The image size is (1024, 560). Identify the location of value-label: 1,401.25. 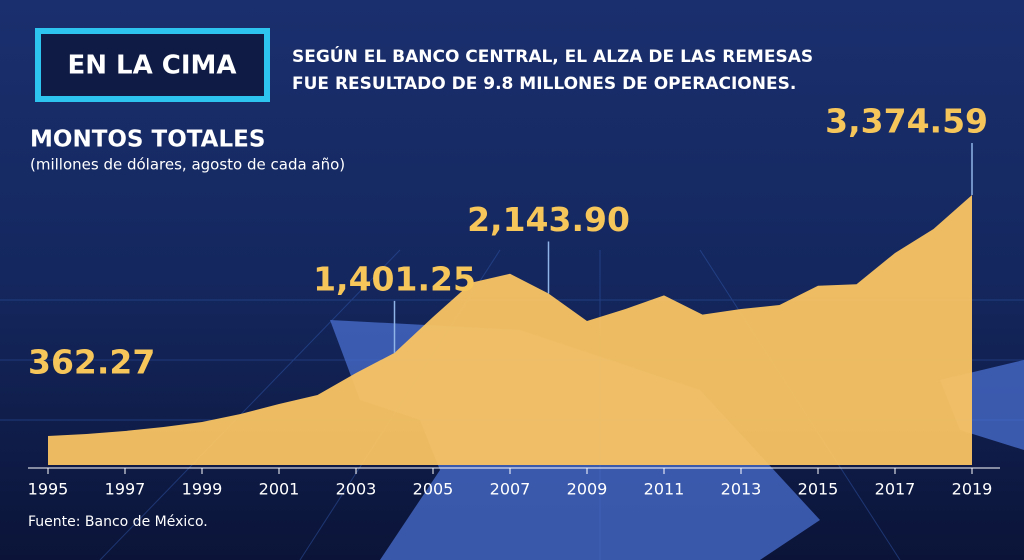
(394, 278).